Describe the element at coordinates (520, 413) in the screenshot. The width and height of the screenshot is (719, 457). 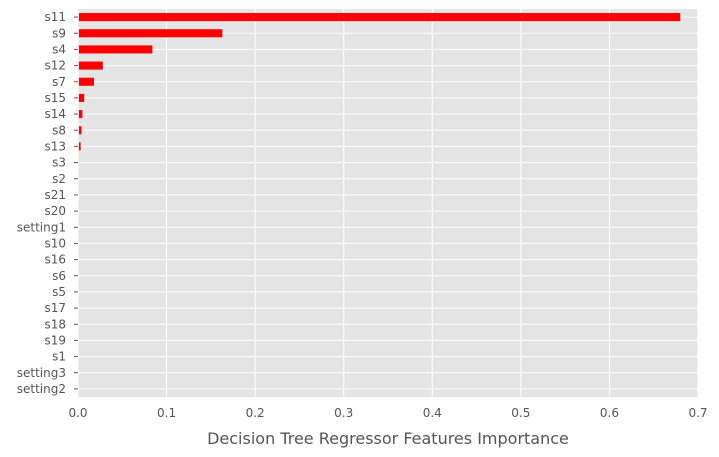
I see `x-tick-label: 0.5` at that location.